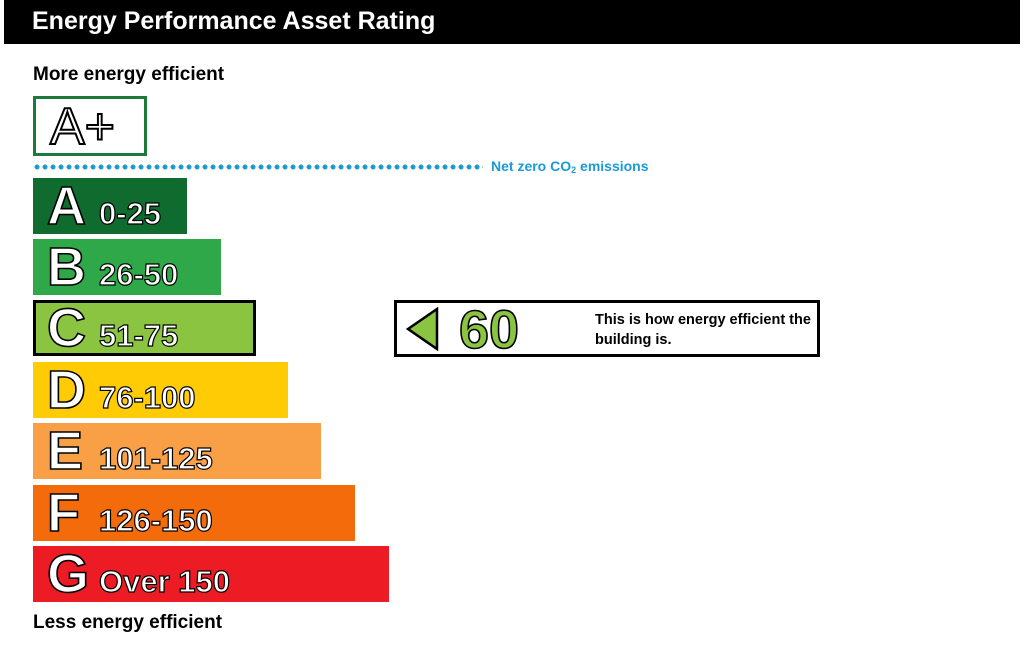 This screenshot has height=647, width=1024. I want to click on band-a: A 0-25, so click(110, 206).